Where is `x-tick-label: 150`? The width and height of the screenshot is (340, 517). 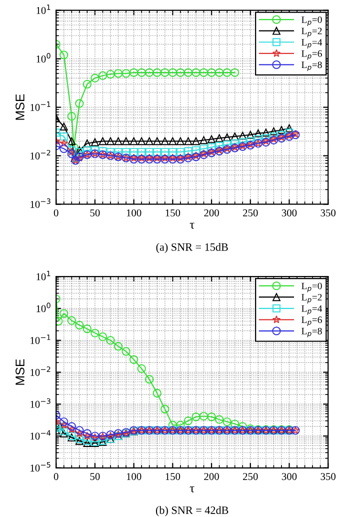
x-tick-label: 150 is located at coordinates (173, 212).